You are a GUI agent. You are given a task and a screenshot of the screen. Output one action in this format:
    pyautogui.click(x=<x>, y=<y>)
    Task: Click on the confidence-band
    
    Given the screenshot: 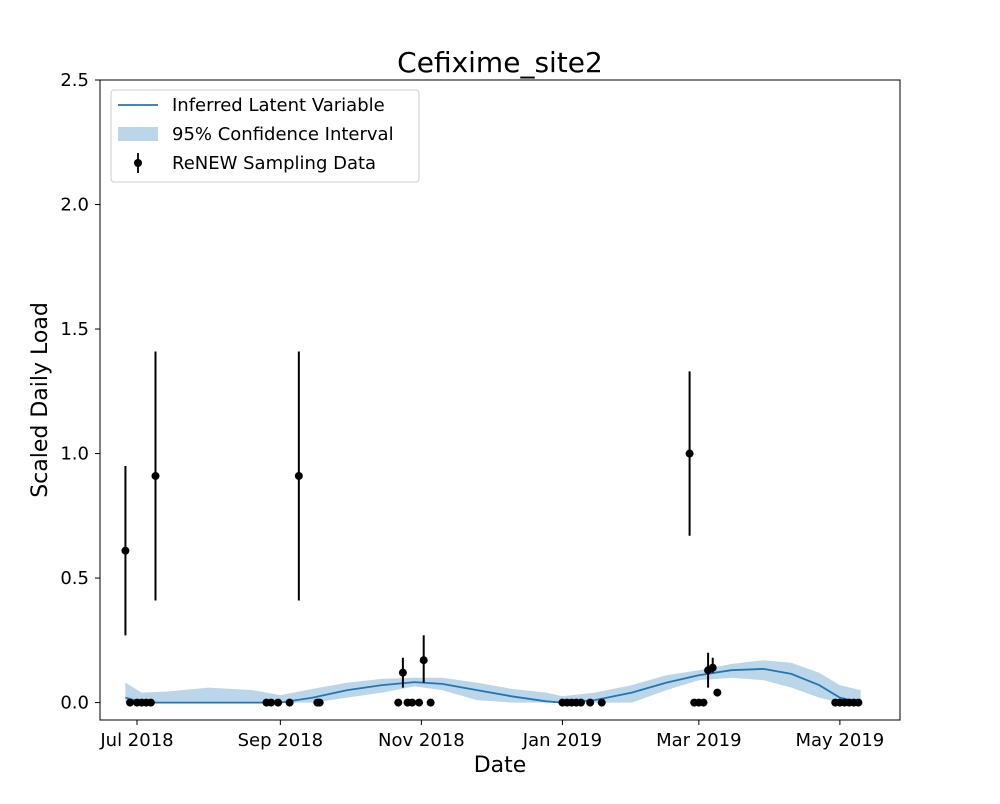 What is the action you would take?
    pyautogui.click(x=493, y=681)
    